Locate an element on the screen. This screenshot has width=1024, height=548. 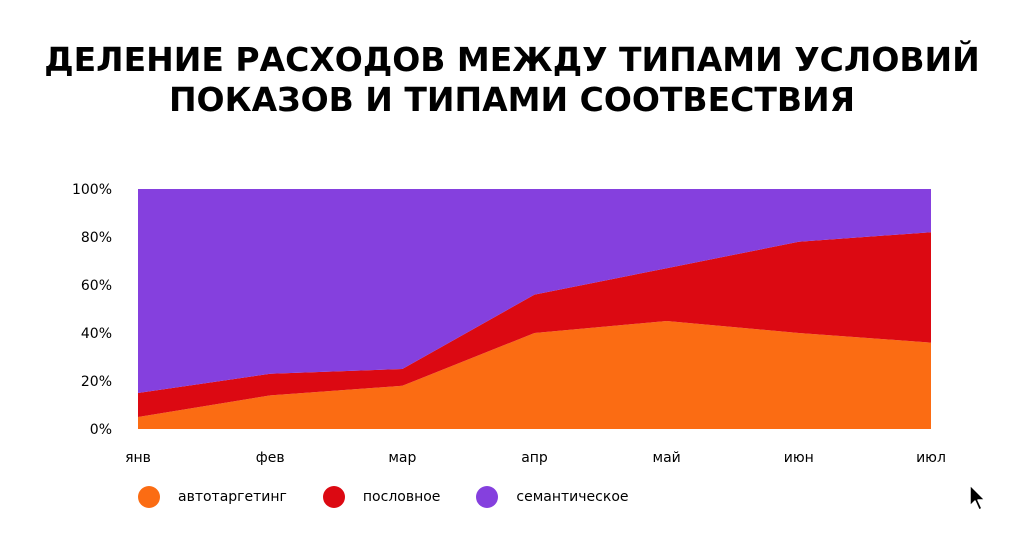
x-tick-label: фев is located at coordinates (270, 458).